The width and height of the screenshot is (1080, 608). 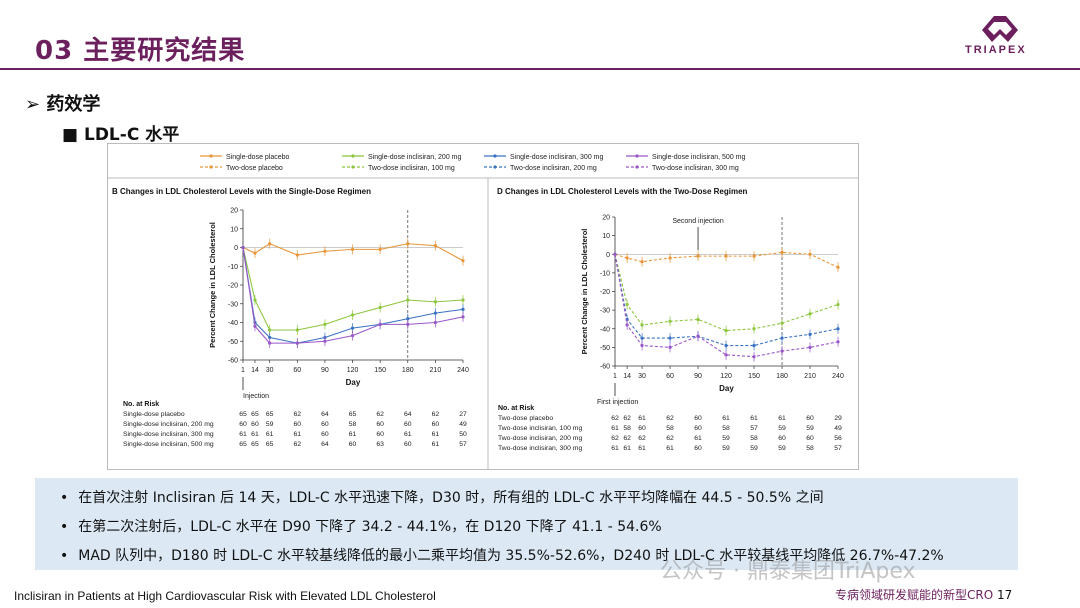 What do you see at coordinates (553, 168) in the screenshot?
I see `legend-label: Two-dose inclisiran, 200 mg` at bounding box center [553, 168].